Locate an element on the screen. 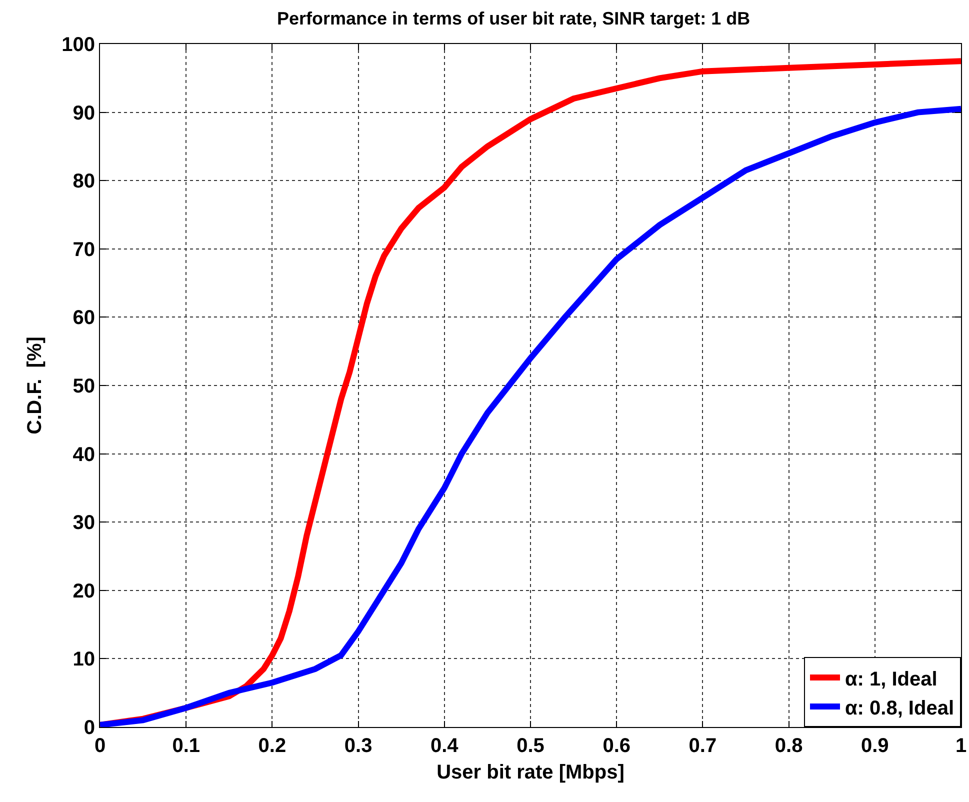 The image size is (969, 802). x-tick-label: 0.7 is located at coordinates (702, 746).